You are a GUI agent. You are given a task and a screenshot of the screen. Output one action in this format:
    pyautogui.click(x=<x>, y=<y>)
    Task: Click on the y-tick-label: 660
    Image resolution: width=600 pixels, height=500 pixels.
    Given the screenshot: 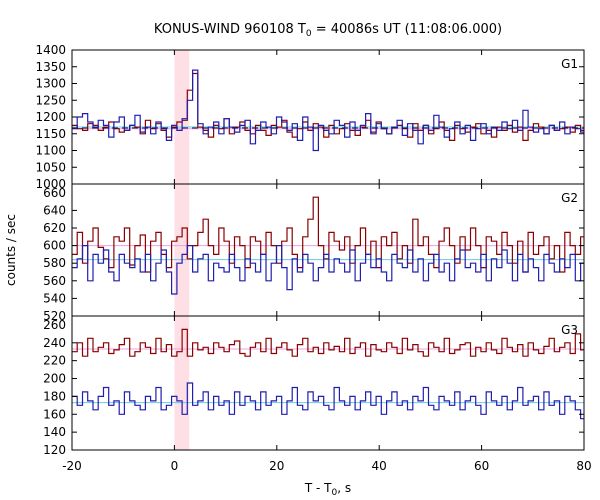 What is the action you would take?
    pyautogui.click(x=54, y=193)
    